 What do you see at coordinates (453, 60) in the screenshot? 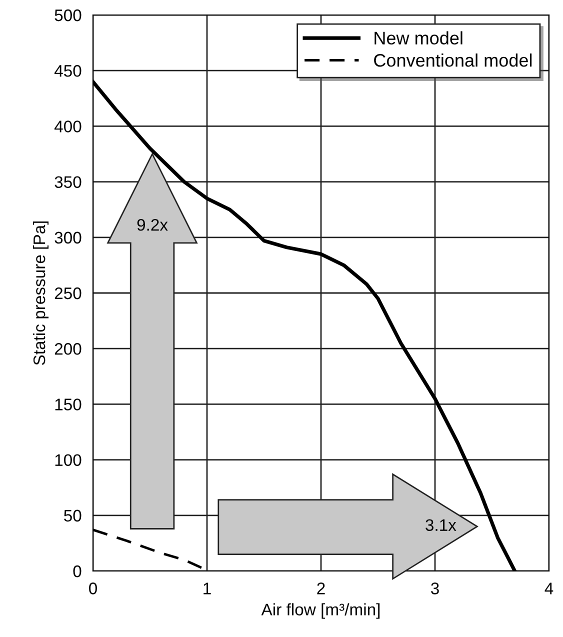
I see `legend-label: Conventional model` at bounding box center [453, 60].